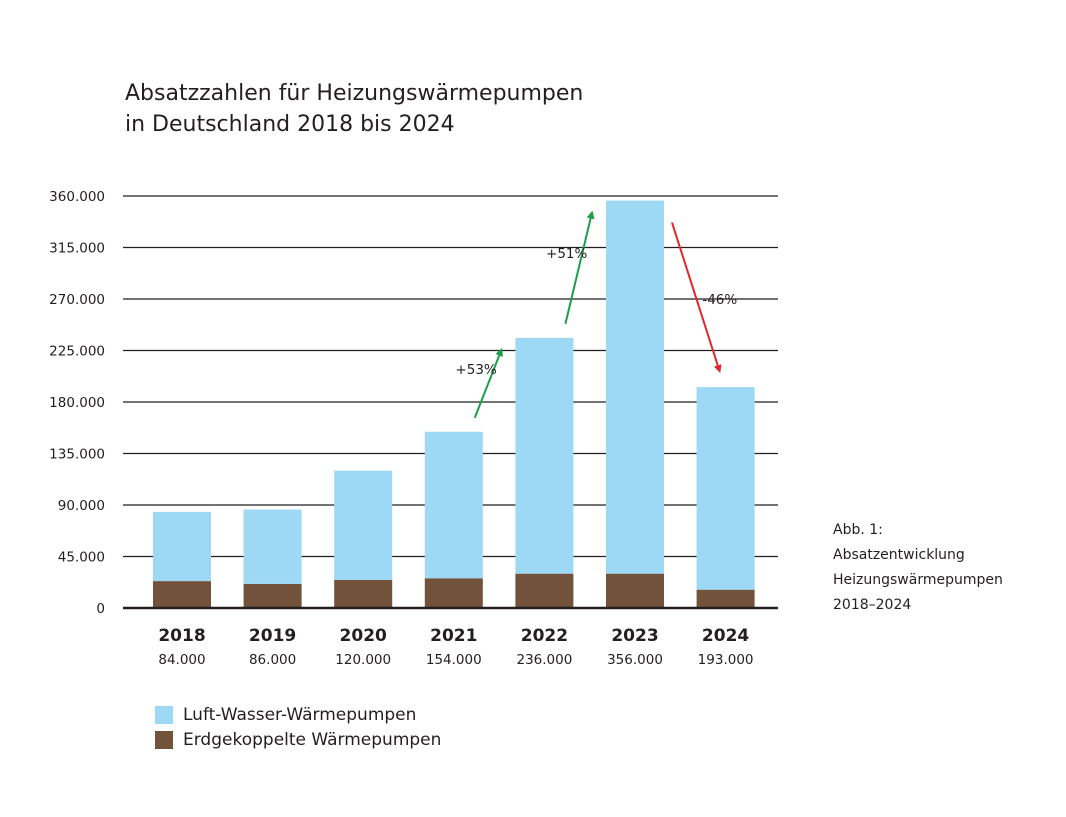 Image resolution: width=1066 pixels, height=817 pixels. I want to click on bar-ground-2019, so click(272, 595).